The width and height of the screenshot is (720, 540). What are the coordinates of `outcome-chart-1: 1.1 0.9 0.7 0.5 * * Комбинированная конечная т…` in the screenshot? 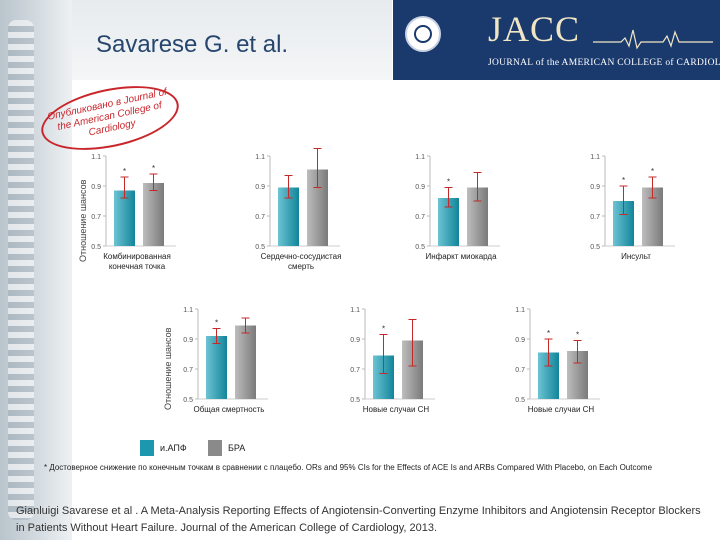 It's located at (132, 215).